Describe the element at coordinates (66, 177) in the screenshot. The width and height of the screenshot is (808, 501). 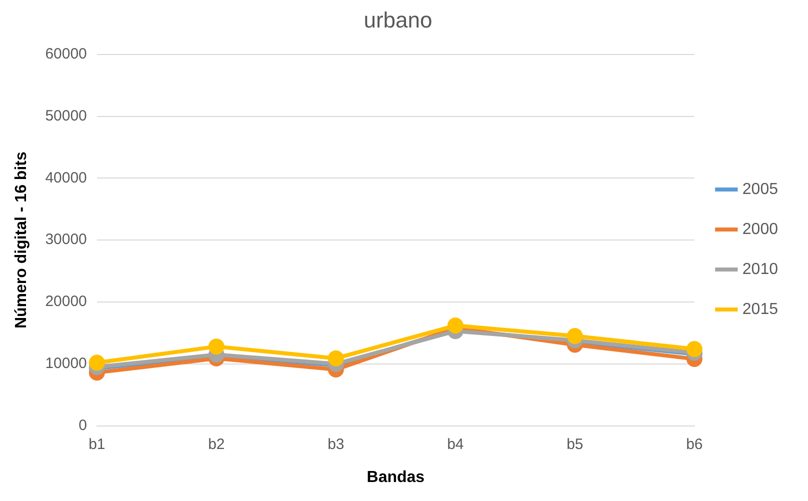
I see `y-tick-label: 40000` at that location.